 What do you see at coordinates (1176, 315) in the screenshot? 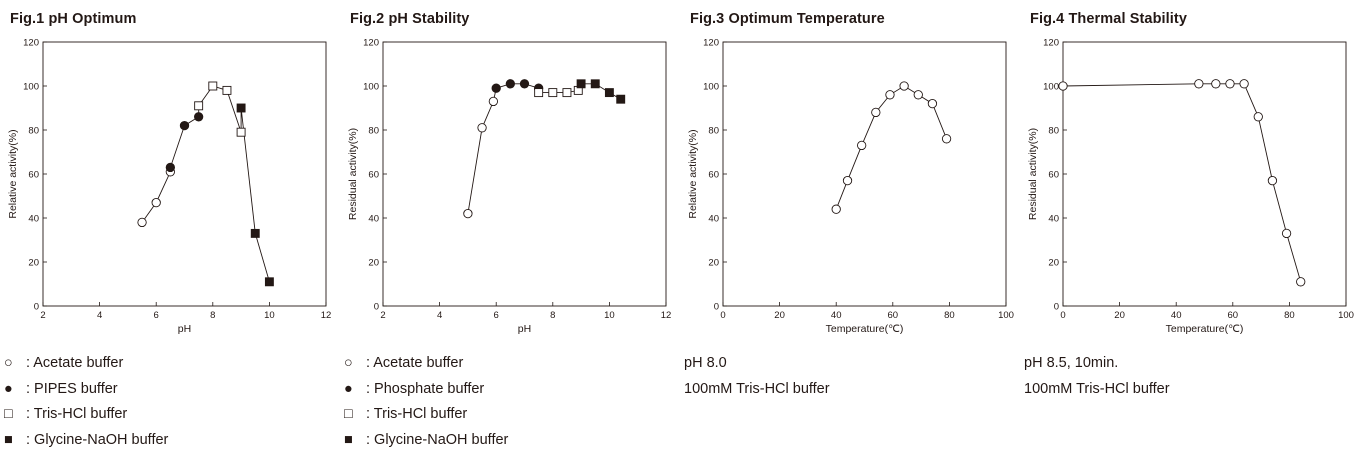
I see `x-tick-label: 40` at bounding box center [1176, 315].